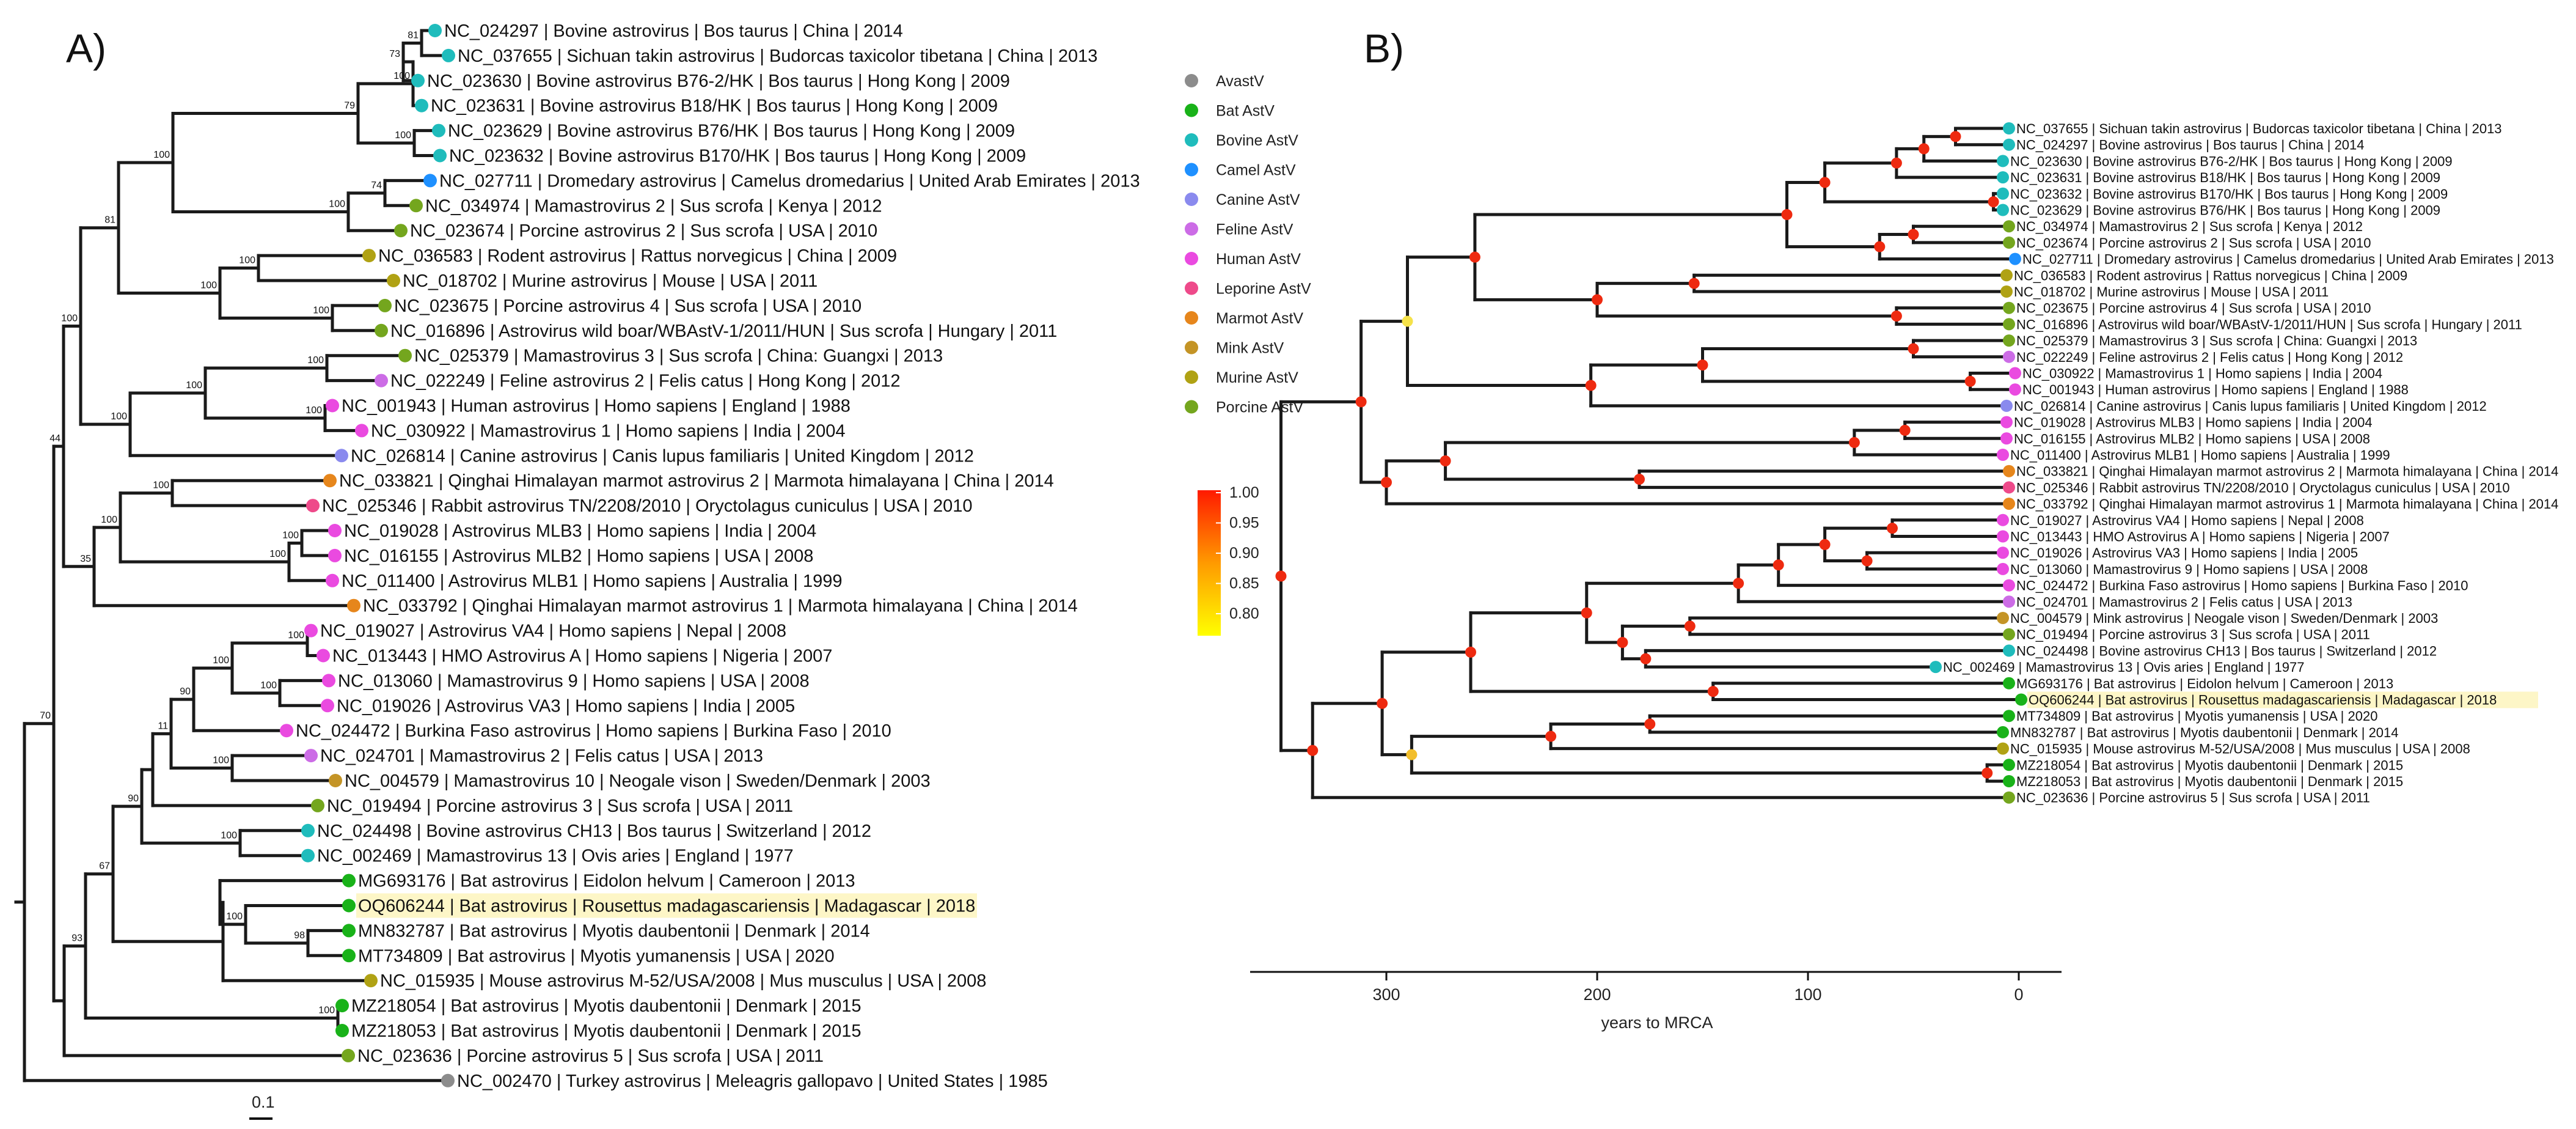 Image resolution: width=2576 pixels, height=1129 pixels. What do you see at coordinates (394, 54) in the screenshot?
I see `bootstrap-value: 73` at bounding box center [394, 54].